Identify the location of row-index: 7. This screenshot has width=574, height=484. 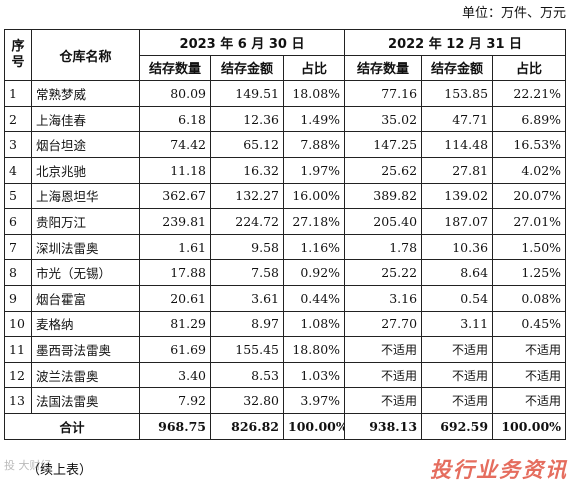
(18, 247).